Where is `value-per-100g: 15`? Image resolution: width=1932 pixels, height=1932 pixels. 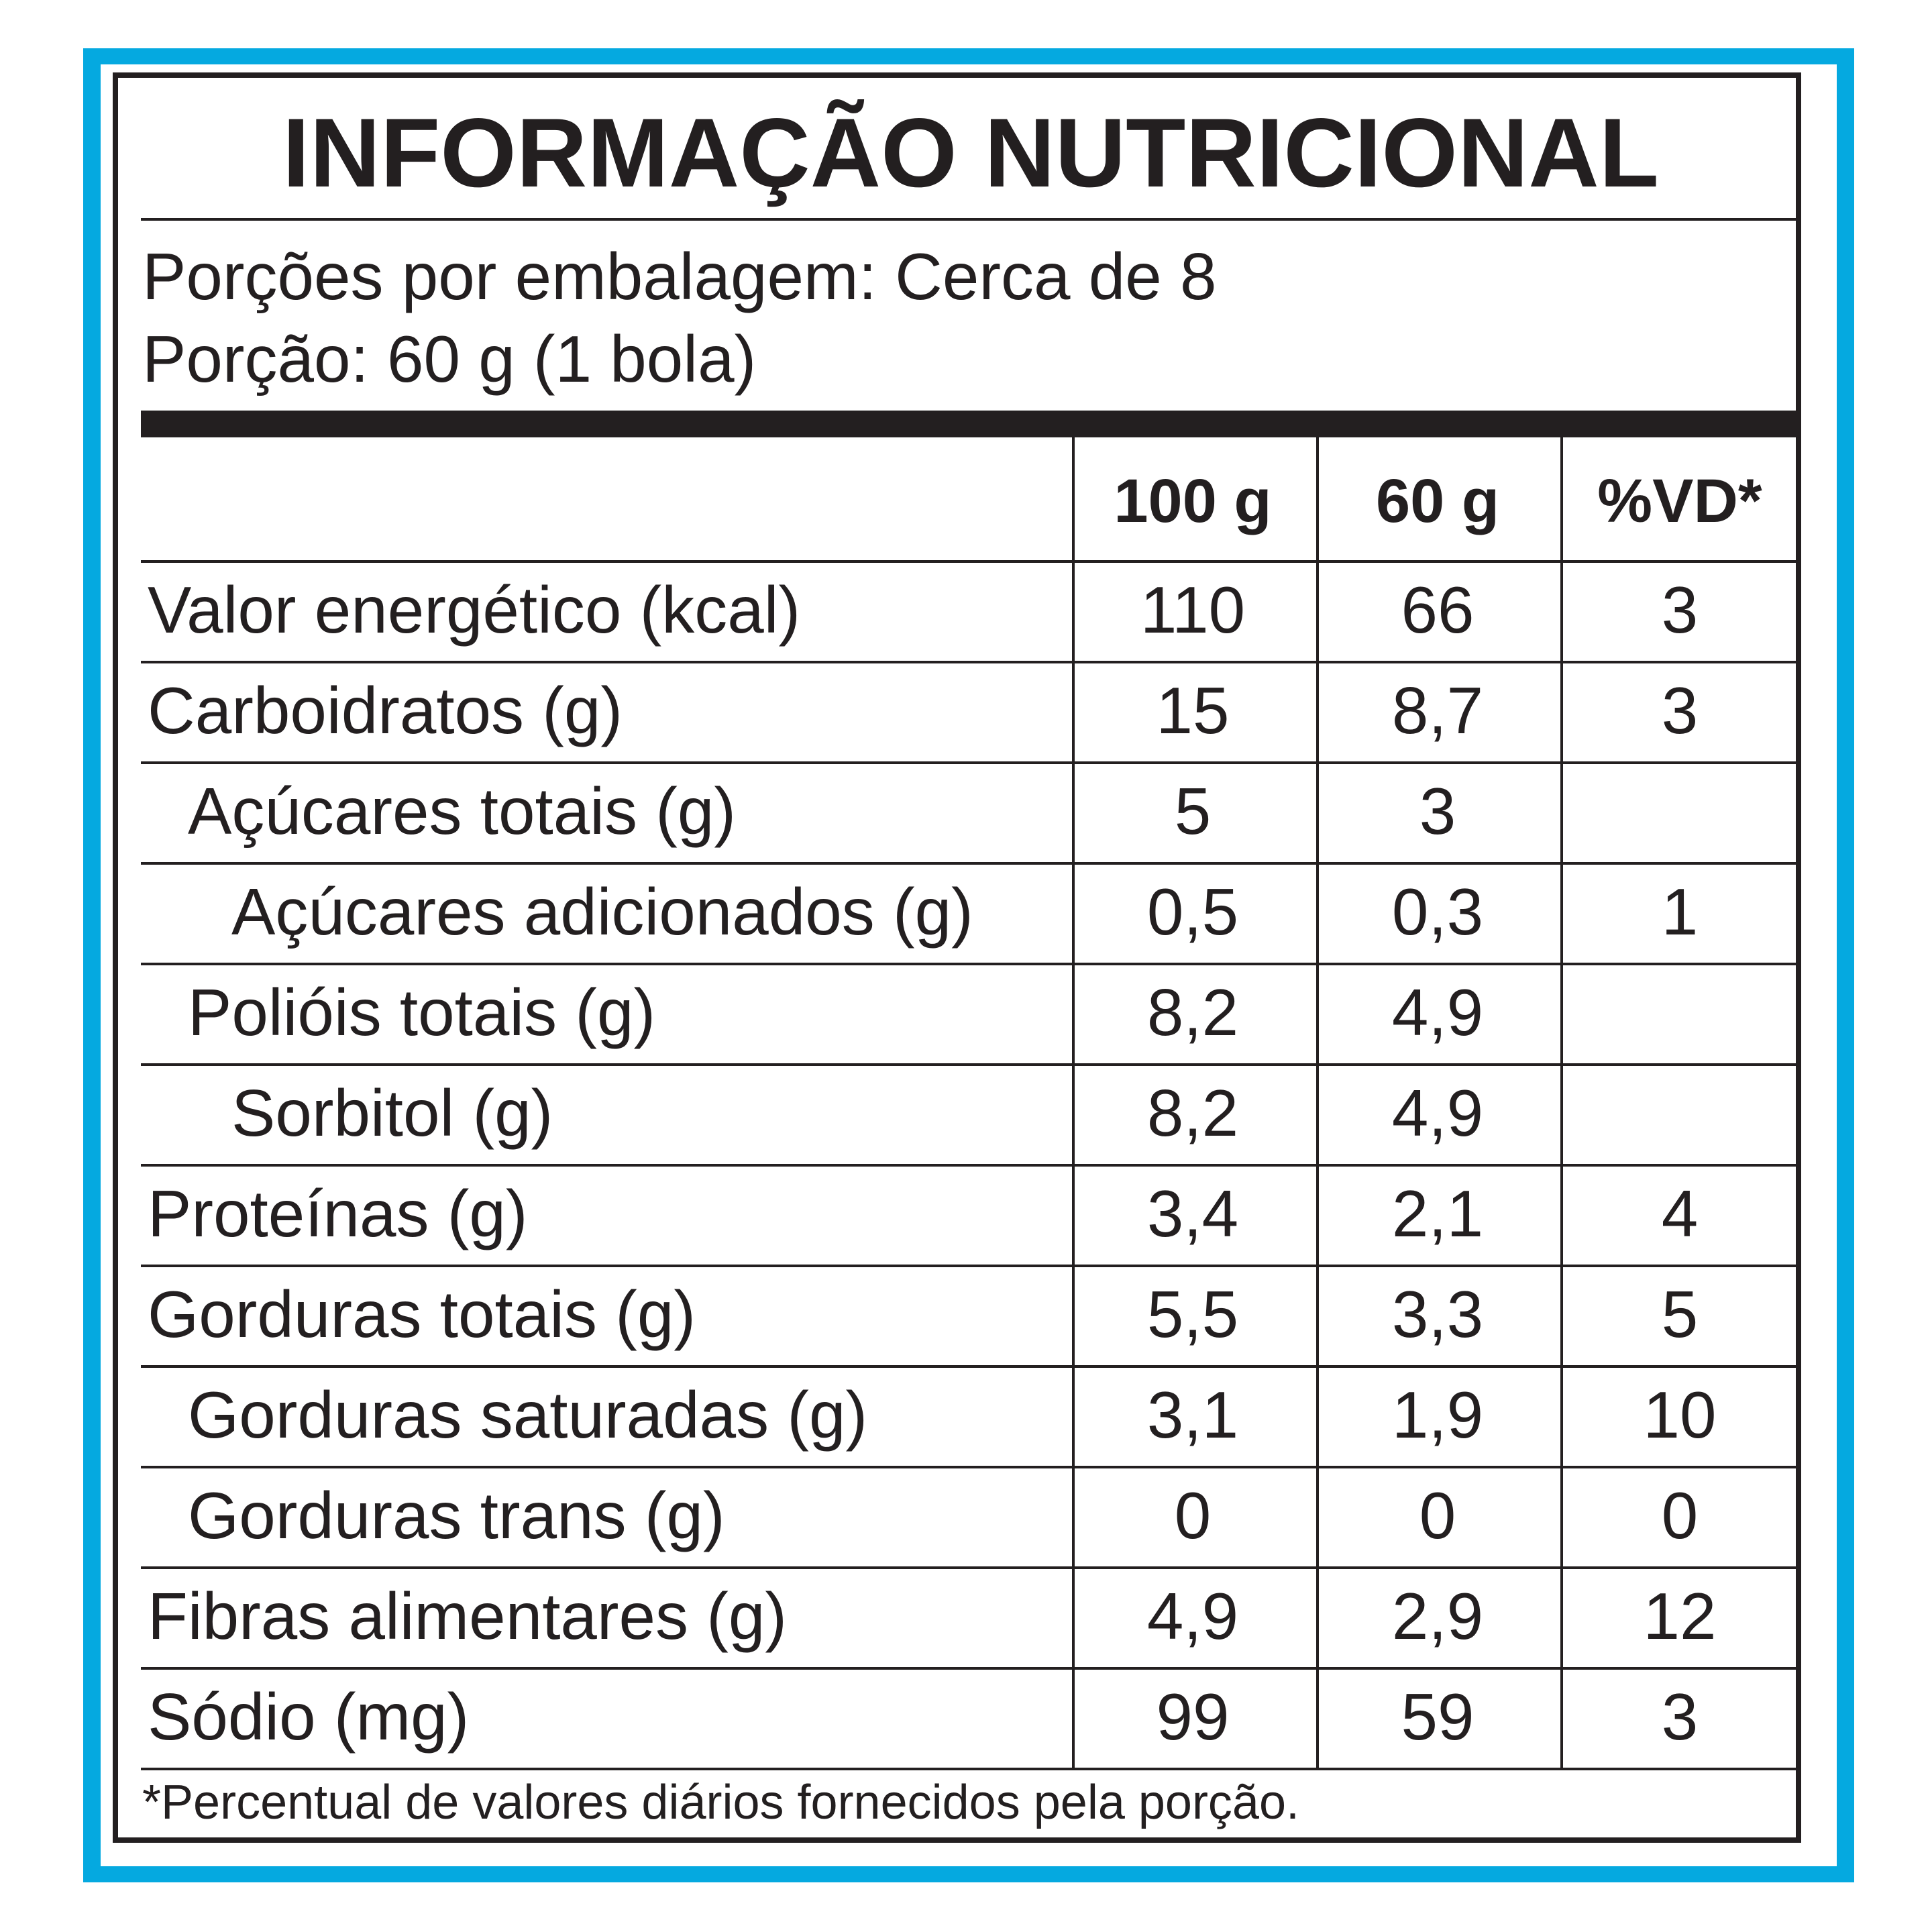
value-per-100g: 15 is located at coordinates (1193, 710).